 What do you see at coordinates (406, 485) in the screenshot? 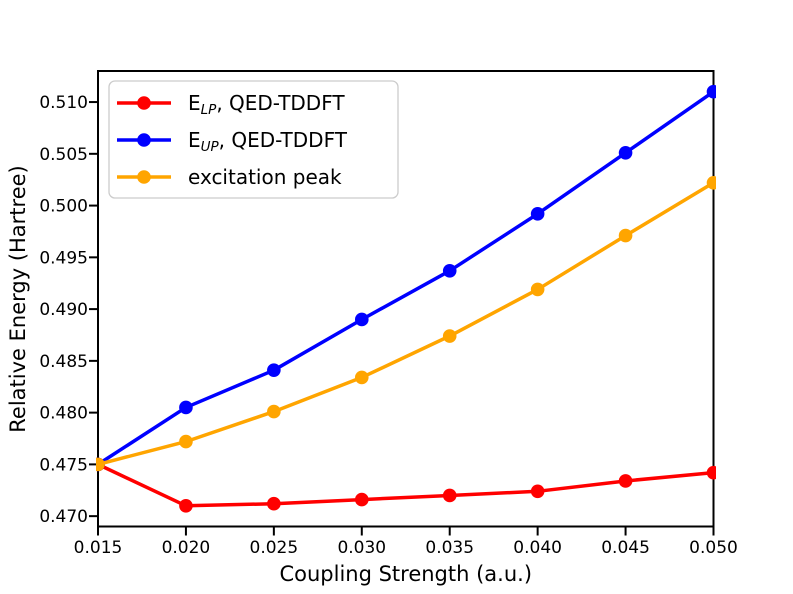
I see `series-line-e-lp-qed-tddft` at bounding box center [406, 485].